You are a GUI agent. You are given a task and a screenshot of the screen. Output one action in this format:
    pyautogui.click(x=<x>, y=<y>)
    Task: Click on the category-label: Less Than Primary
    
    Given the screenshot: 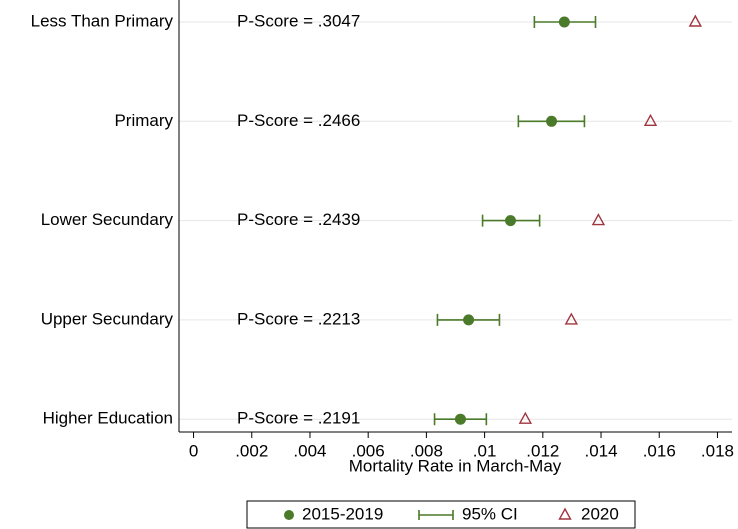 What is the action you would take?
    pyautogui.click(x=102, y=20)
    